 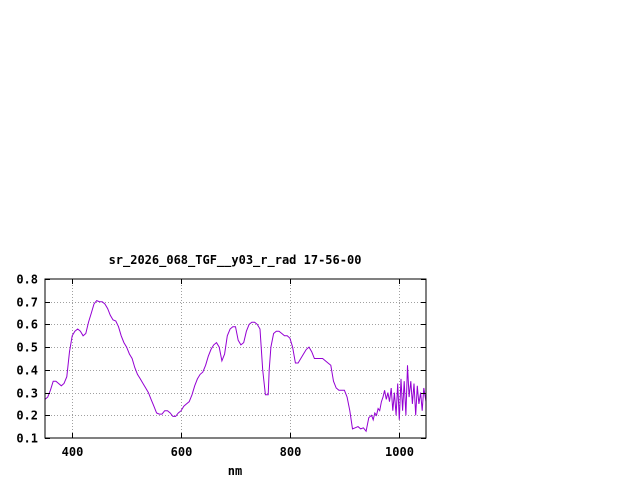 What do you see at coordinates (291, 452) in the screenshot?
I see `x-tick-label: 800` at bounding box center [291, 452].